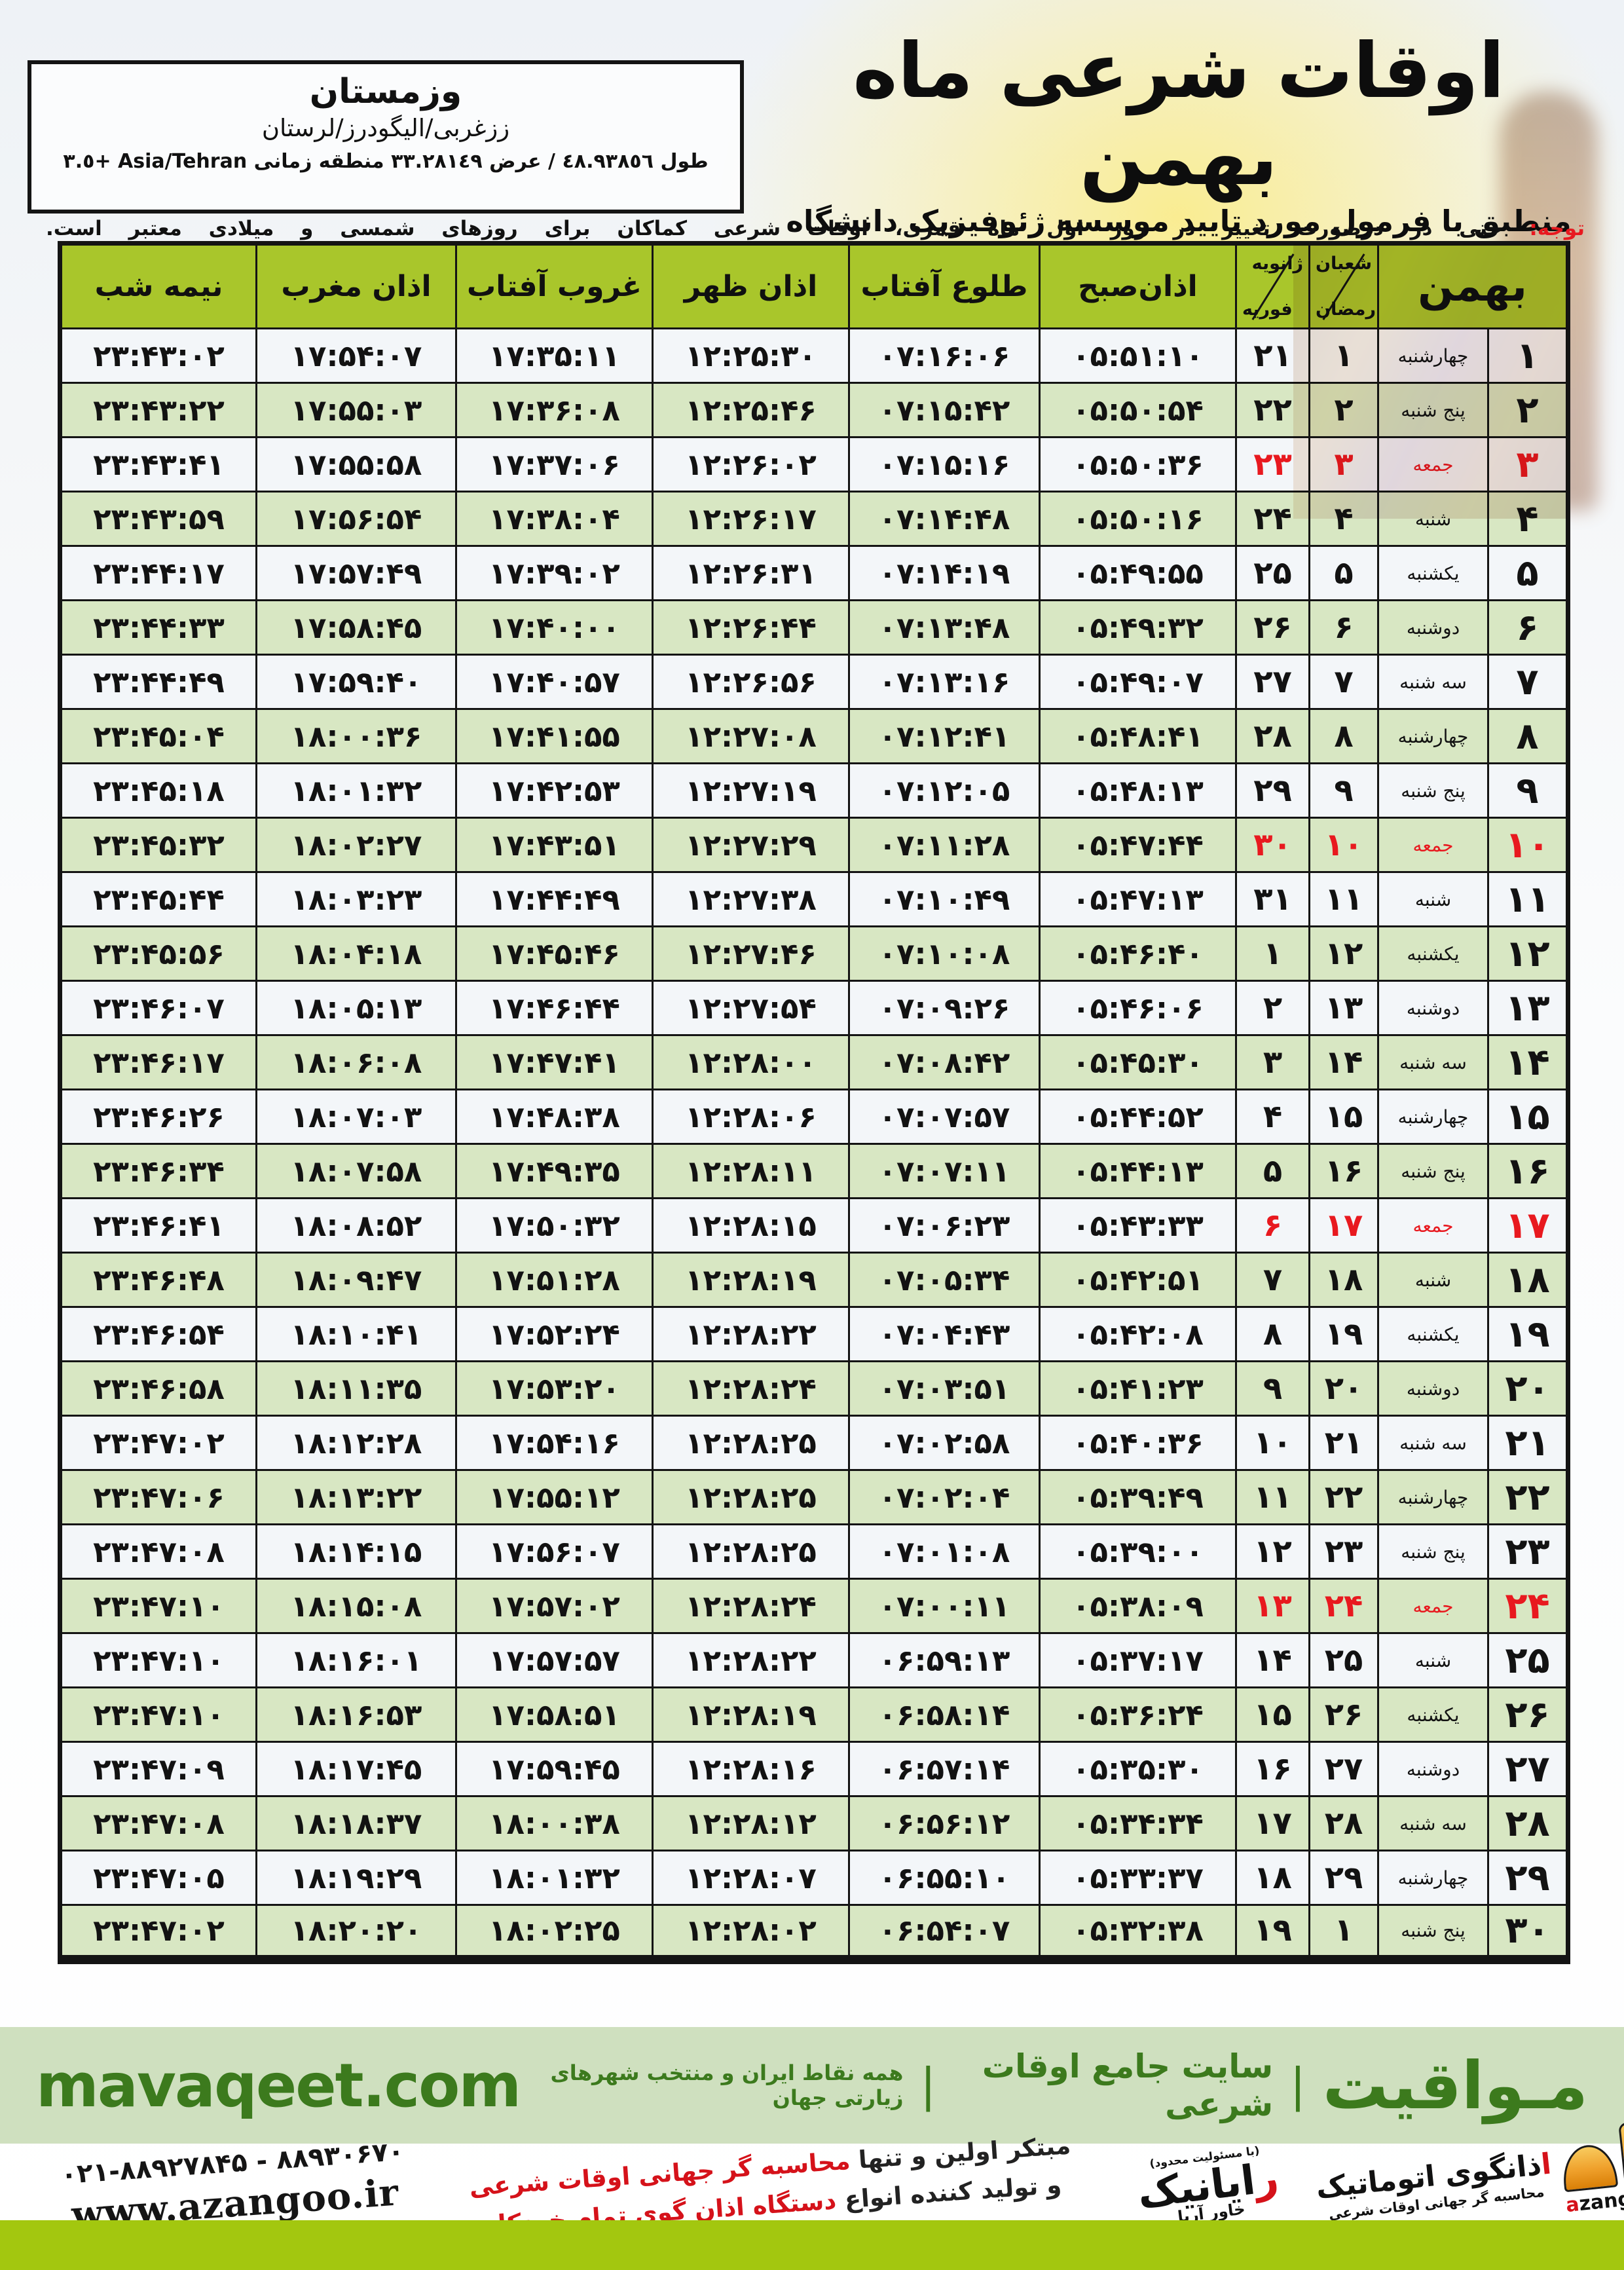  I want to click on cell-maghrib-time: ۱۷:۵۶:۵۴, so click(356, 519).